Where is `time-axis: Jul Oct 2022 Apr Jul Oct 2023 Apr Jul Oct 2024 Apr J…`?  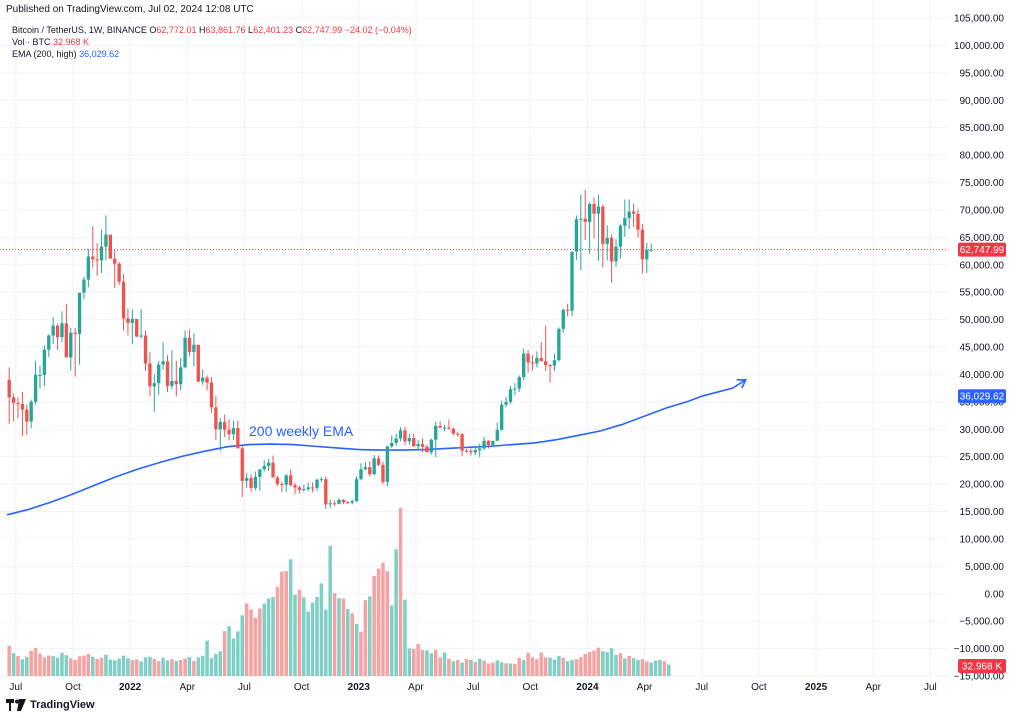 time-axis: Jul Oct 2022 Apr Jul Oct 2023 Apr Jul Oct 2024 Apr J… is located at coordinates (472, 687).